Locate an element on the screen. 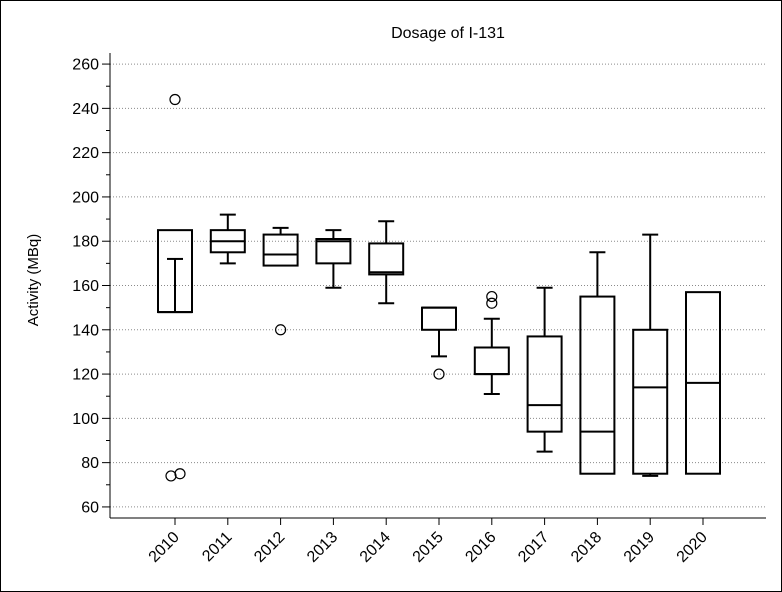  y-axis-label: Activity (MBq) is located at coordinates (33, 280).